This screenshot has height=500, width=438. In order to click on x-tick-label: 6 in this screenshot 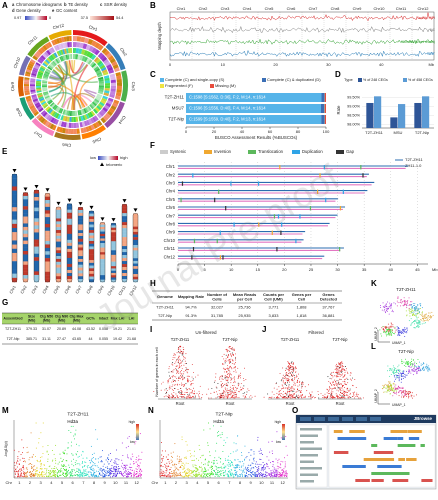, I will do `click(73, 482)`.